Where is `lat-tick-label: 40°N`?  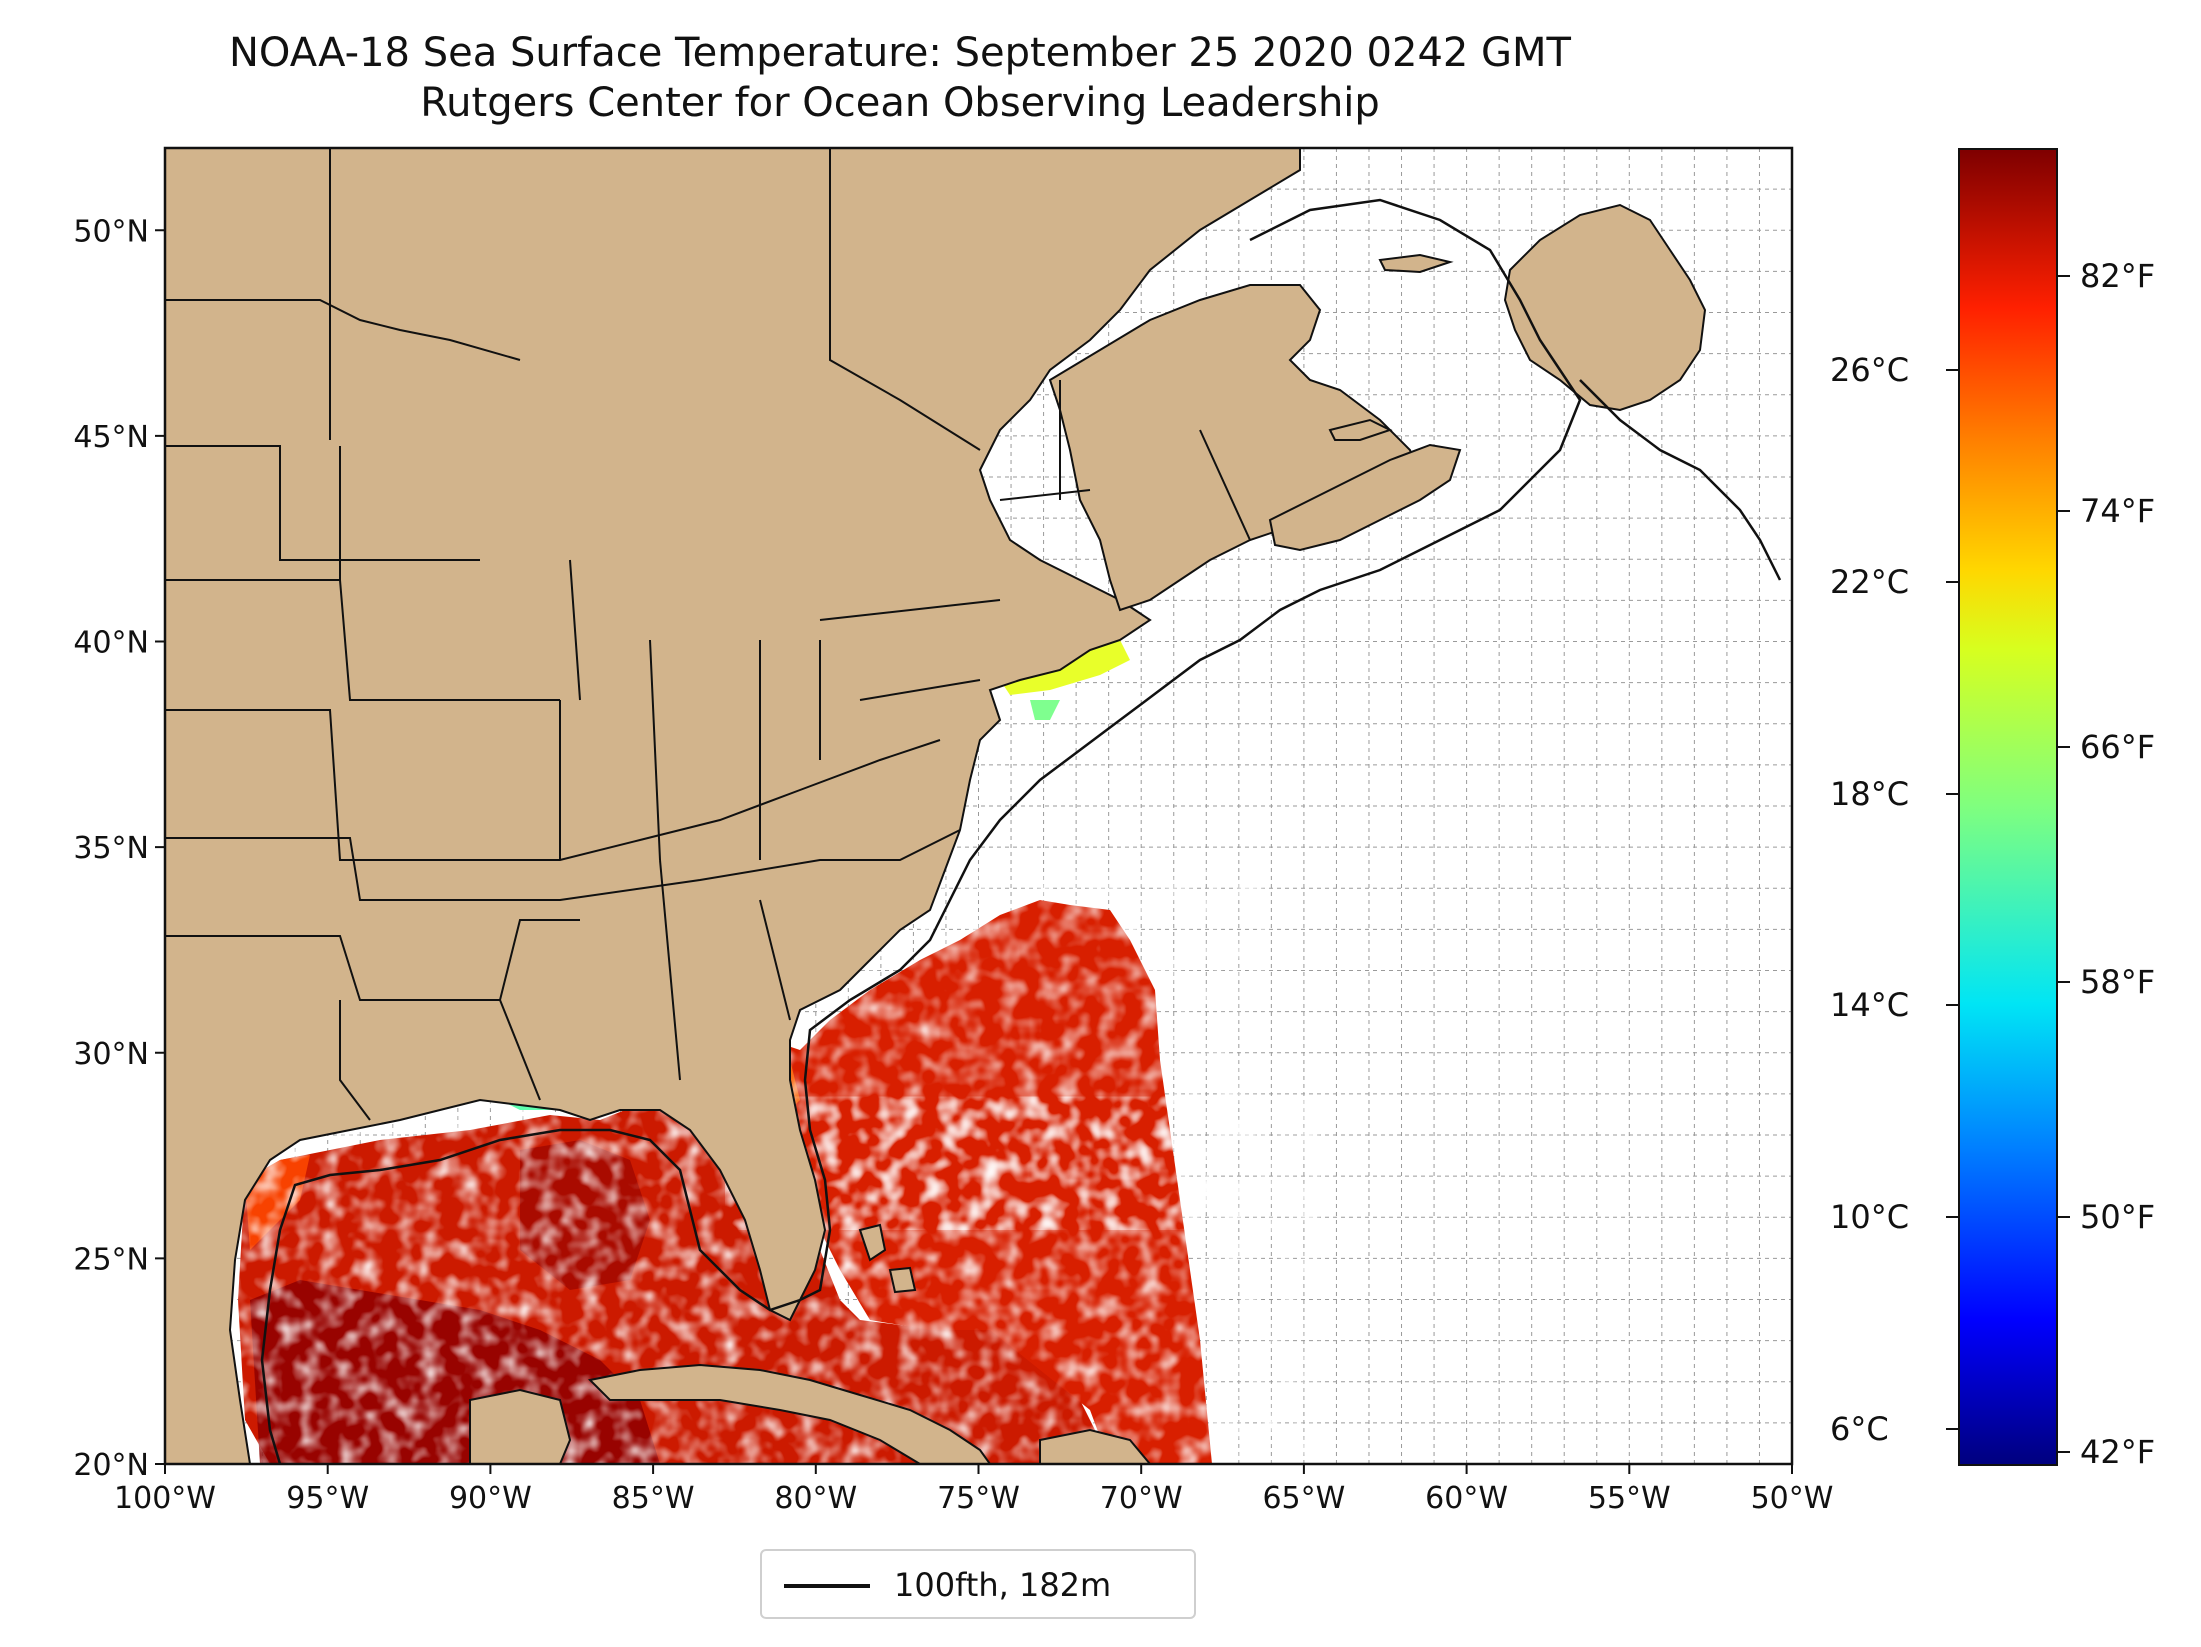 lat-tick-label: 40°N is located at coordinates (111, 643).